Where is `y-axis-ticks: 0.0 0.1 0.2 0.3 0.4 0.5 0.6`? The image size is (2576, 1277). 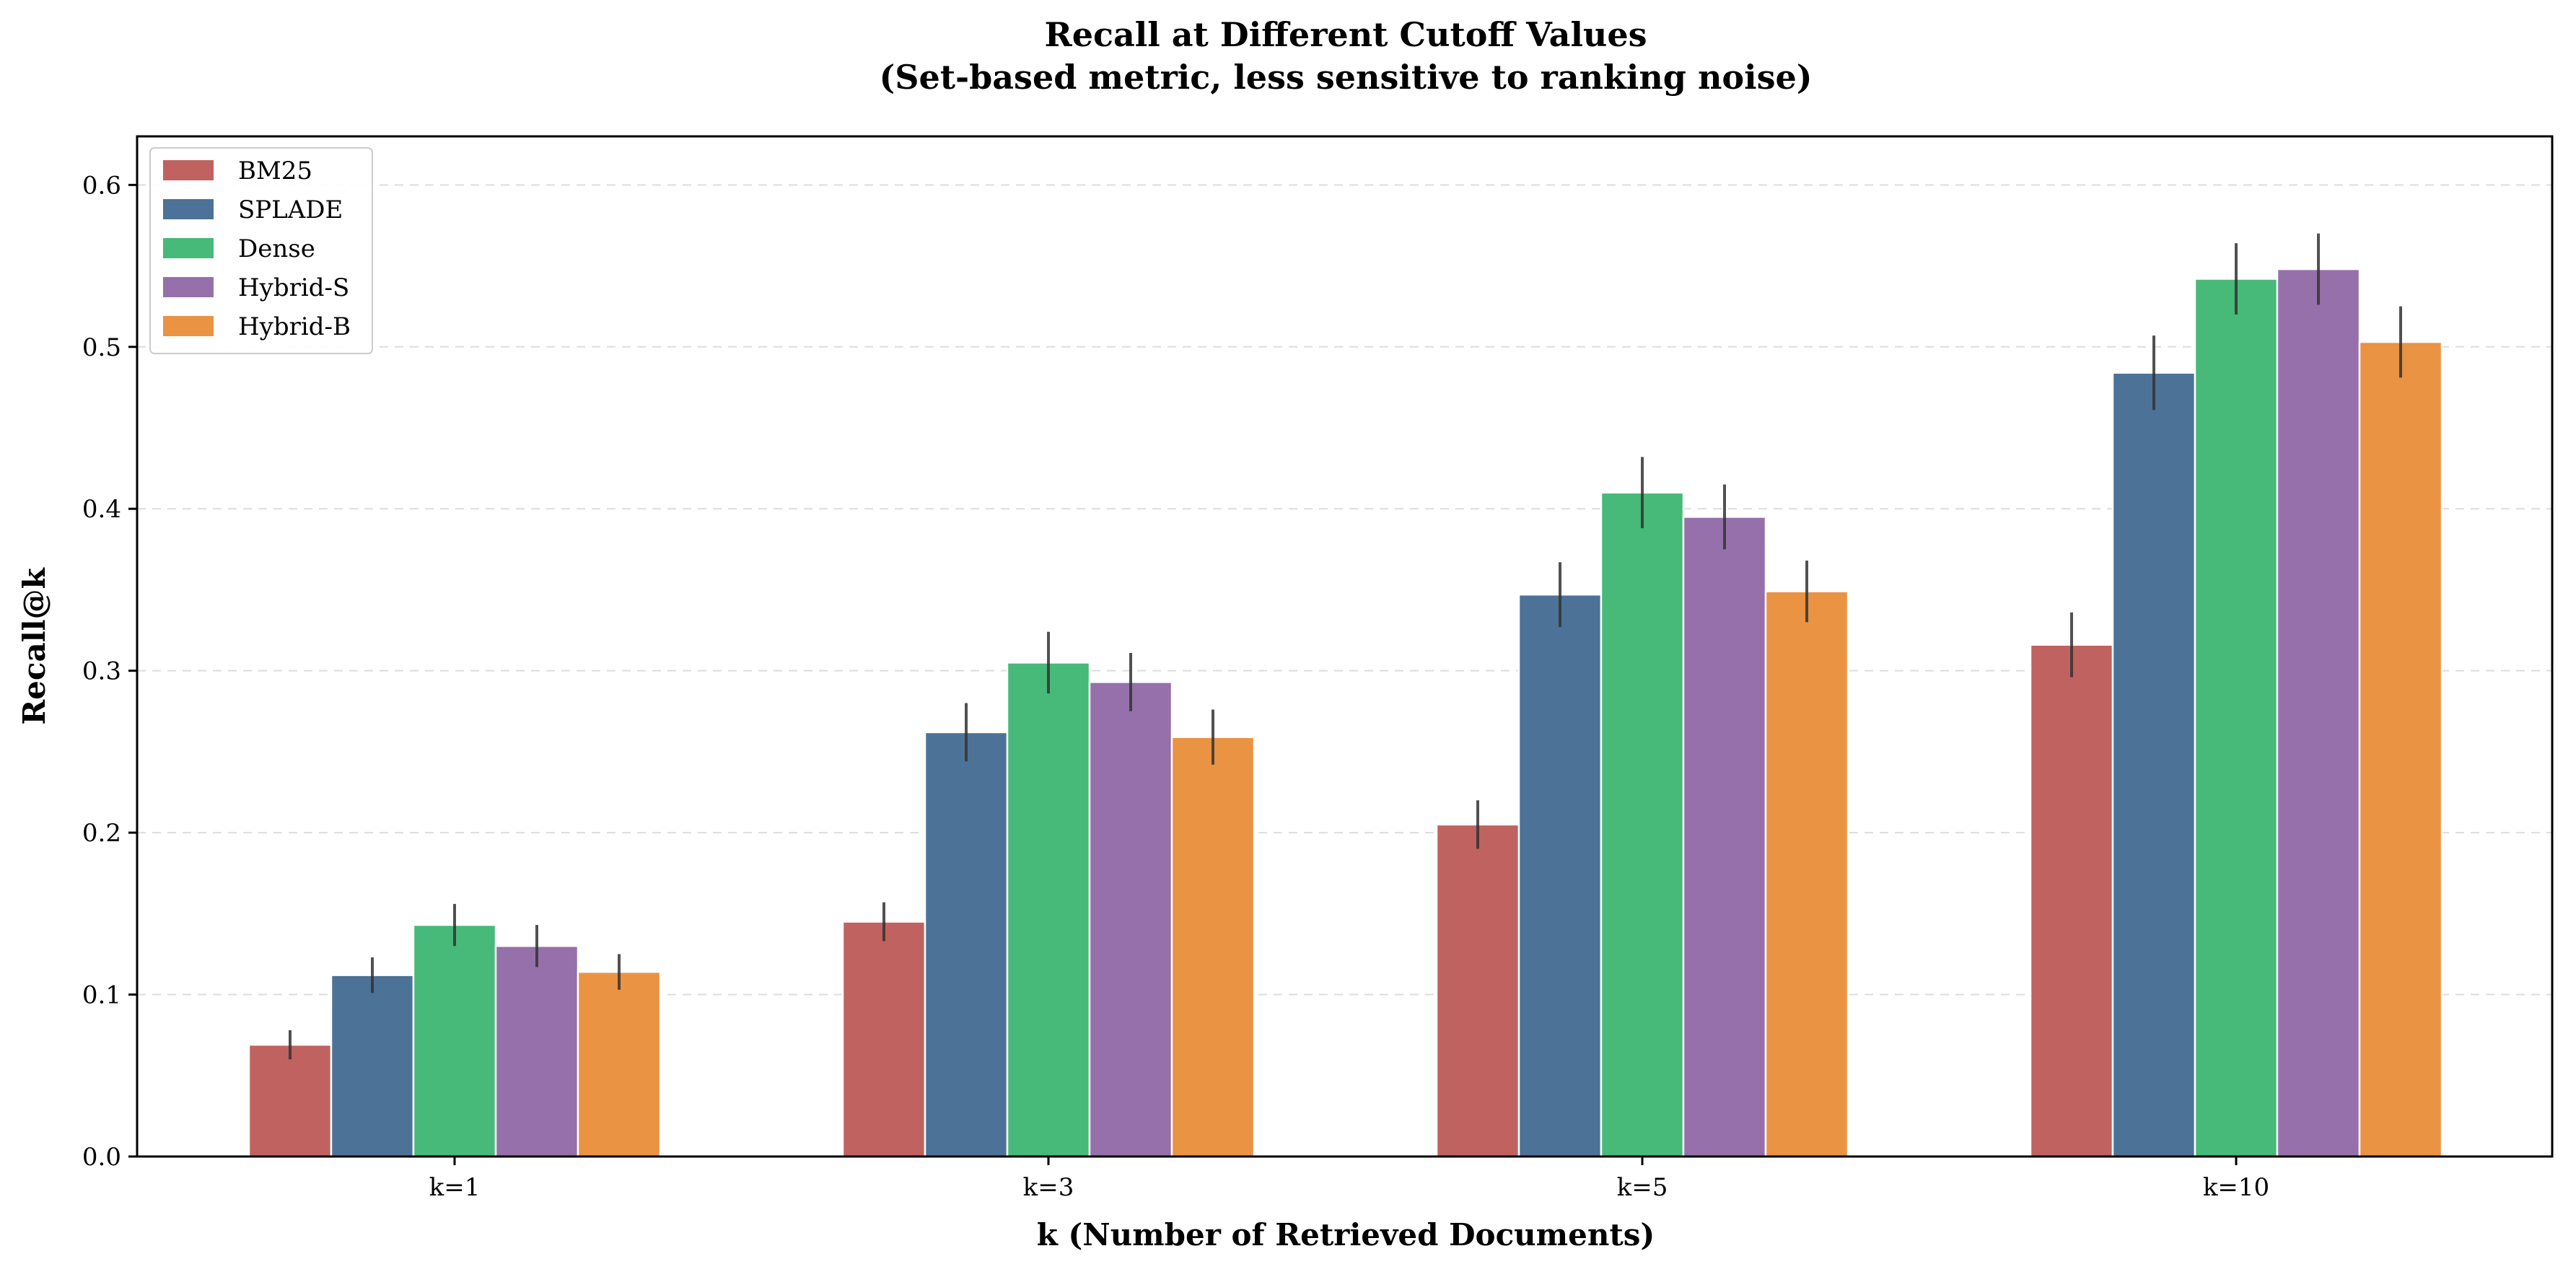
y-axis-ticks: 0.0 0.1 0.2 0.3 0.4 0.5 0.6 is located at coordinates (109, 671).